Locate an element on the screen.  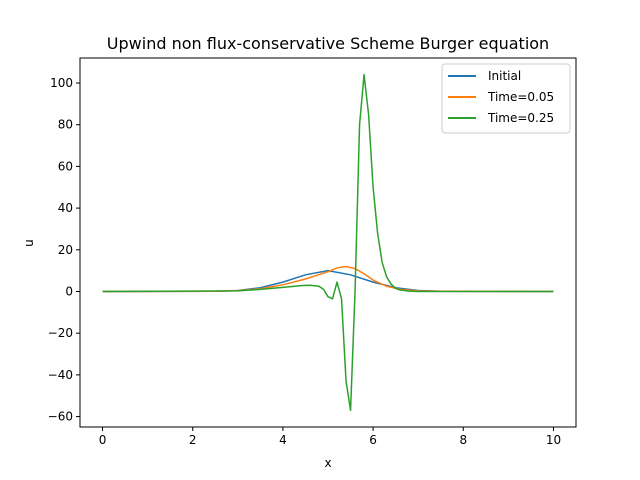
y-axis-label: u is located at coordinates (29, 243).